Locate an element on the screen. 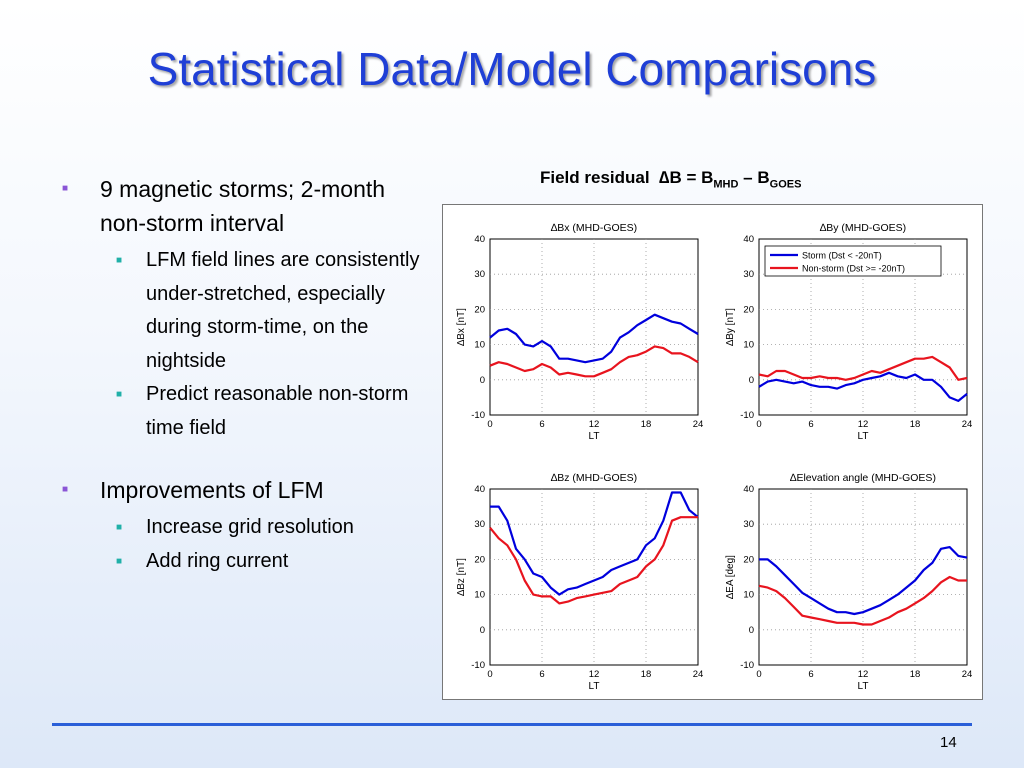 The image size is (1024, 768). caption-prefix: Field residual is located at coordinates (595, 177).